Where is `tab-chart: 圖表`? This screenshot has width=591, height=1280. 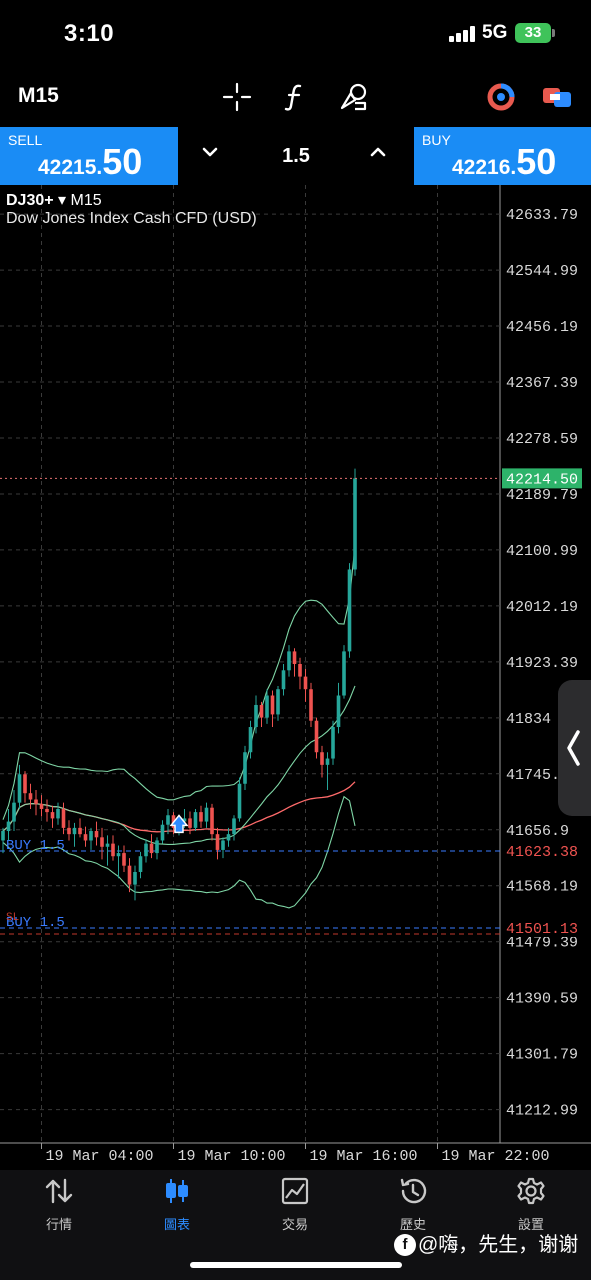
tab-chart: 圖表 is located at coordinates (177, 1205).